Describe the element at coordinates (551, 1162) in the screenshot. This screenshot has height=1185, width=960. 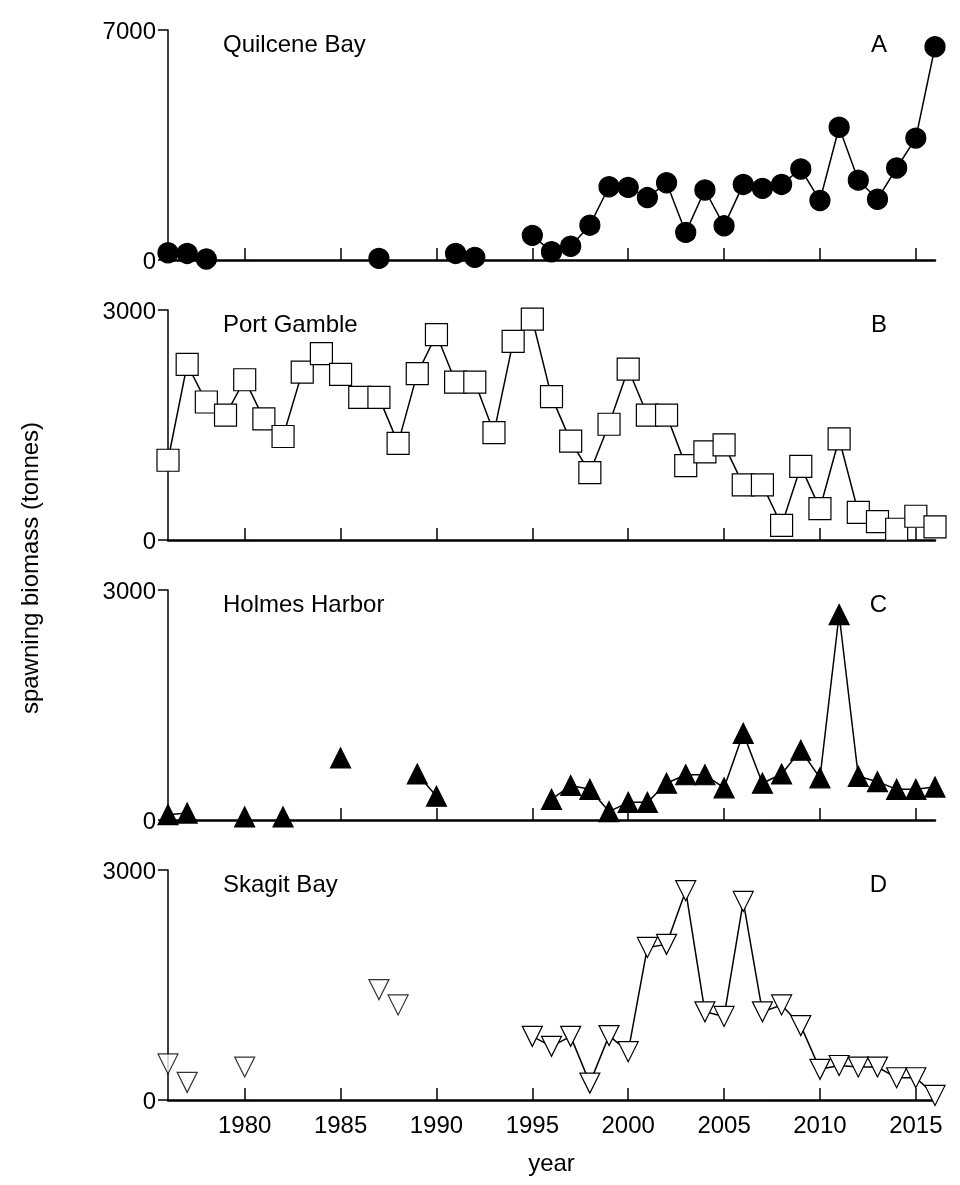
I see `x-axis-title: year` at that location.